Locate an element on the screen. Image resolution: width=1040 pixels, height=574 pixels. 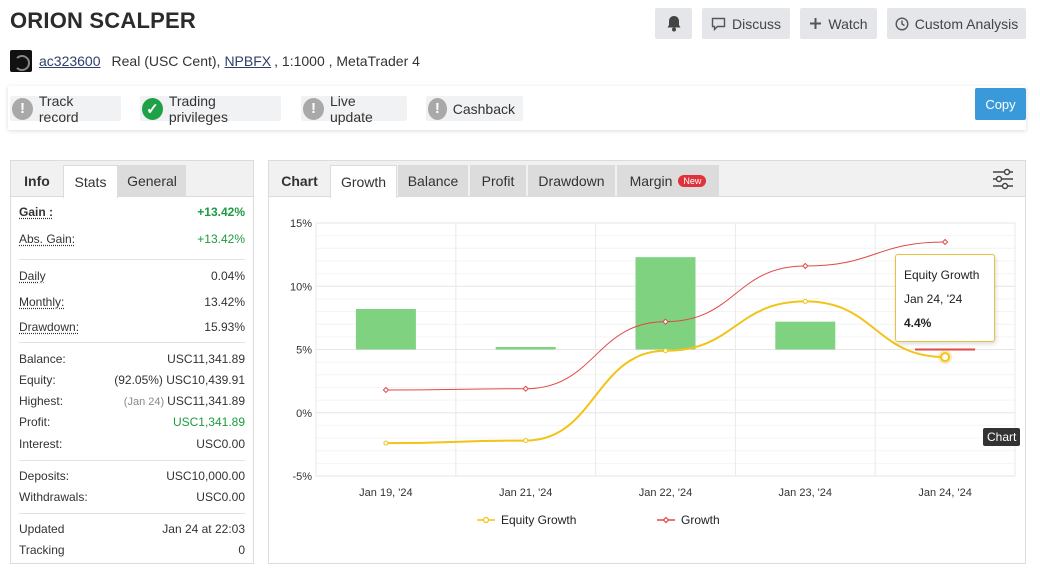
cashback-badge: ! Cashback is located at coordinates (474, 108).